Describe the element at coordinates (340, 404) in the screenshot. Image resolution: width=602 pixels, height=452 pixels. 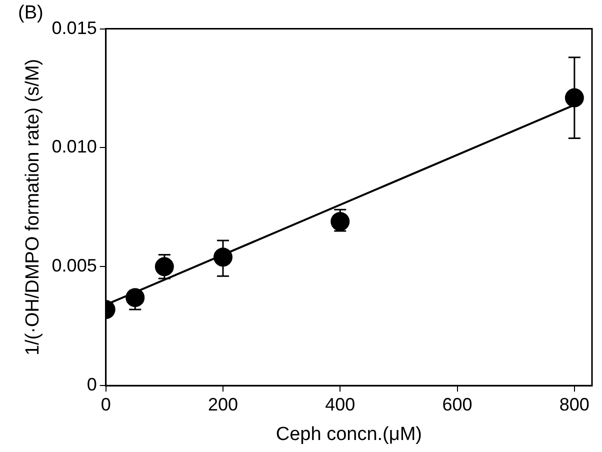
I see `x-tick-label: 400` at that location.